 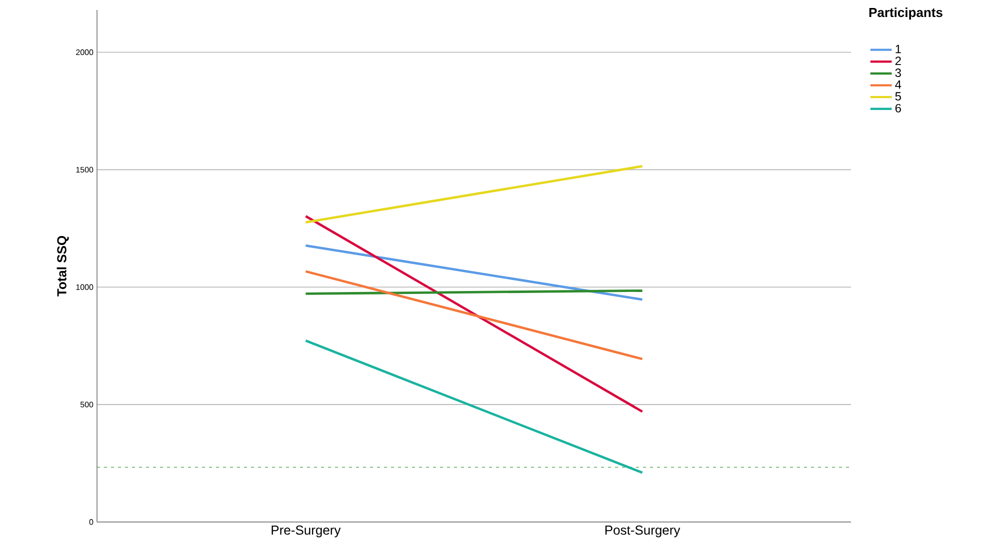 What do you see at coordinates (898, 108) in the screenshot?
I see `legend-label: 6` at bounding box center [898, 108].